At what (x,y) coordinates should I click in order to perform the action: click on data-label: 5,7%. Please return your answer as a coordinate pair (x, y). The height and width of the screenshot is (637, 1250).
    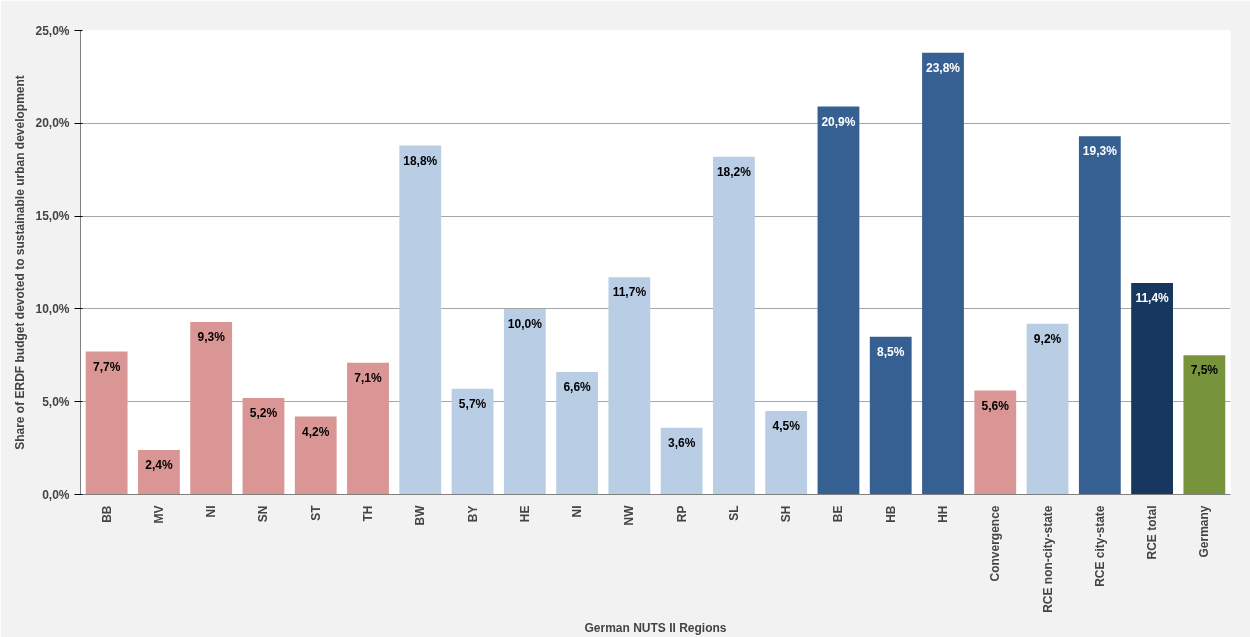
    Looking at the image, I should click on (472, 403).